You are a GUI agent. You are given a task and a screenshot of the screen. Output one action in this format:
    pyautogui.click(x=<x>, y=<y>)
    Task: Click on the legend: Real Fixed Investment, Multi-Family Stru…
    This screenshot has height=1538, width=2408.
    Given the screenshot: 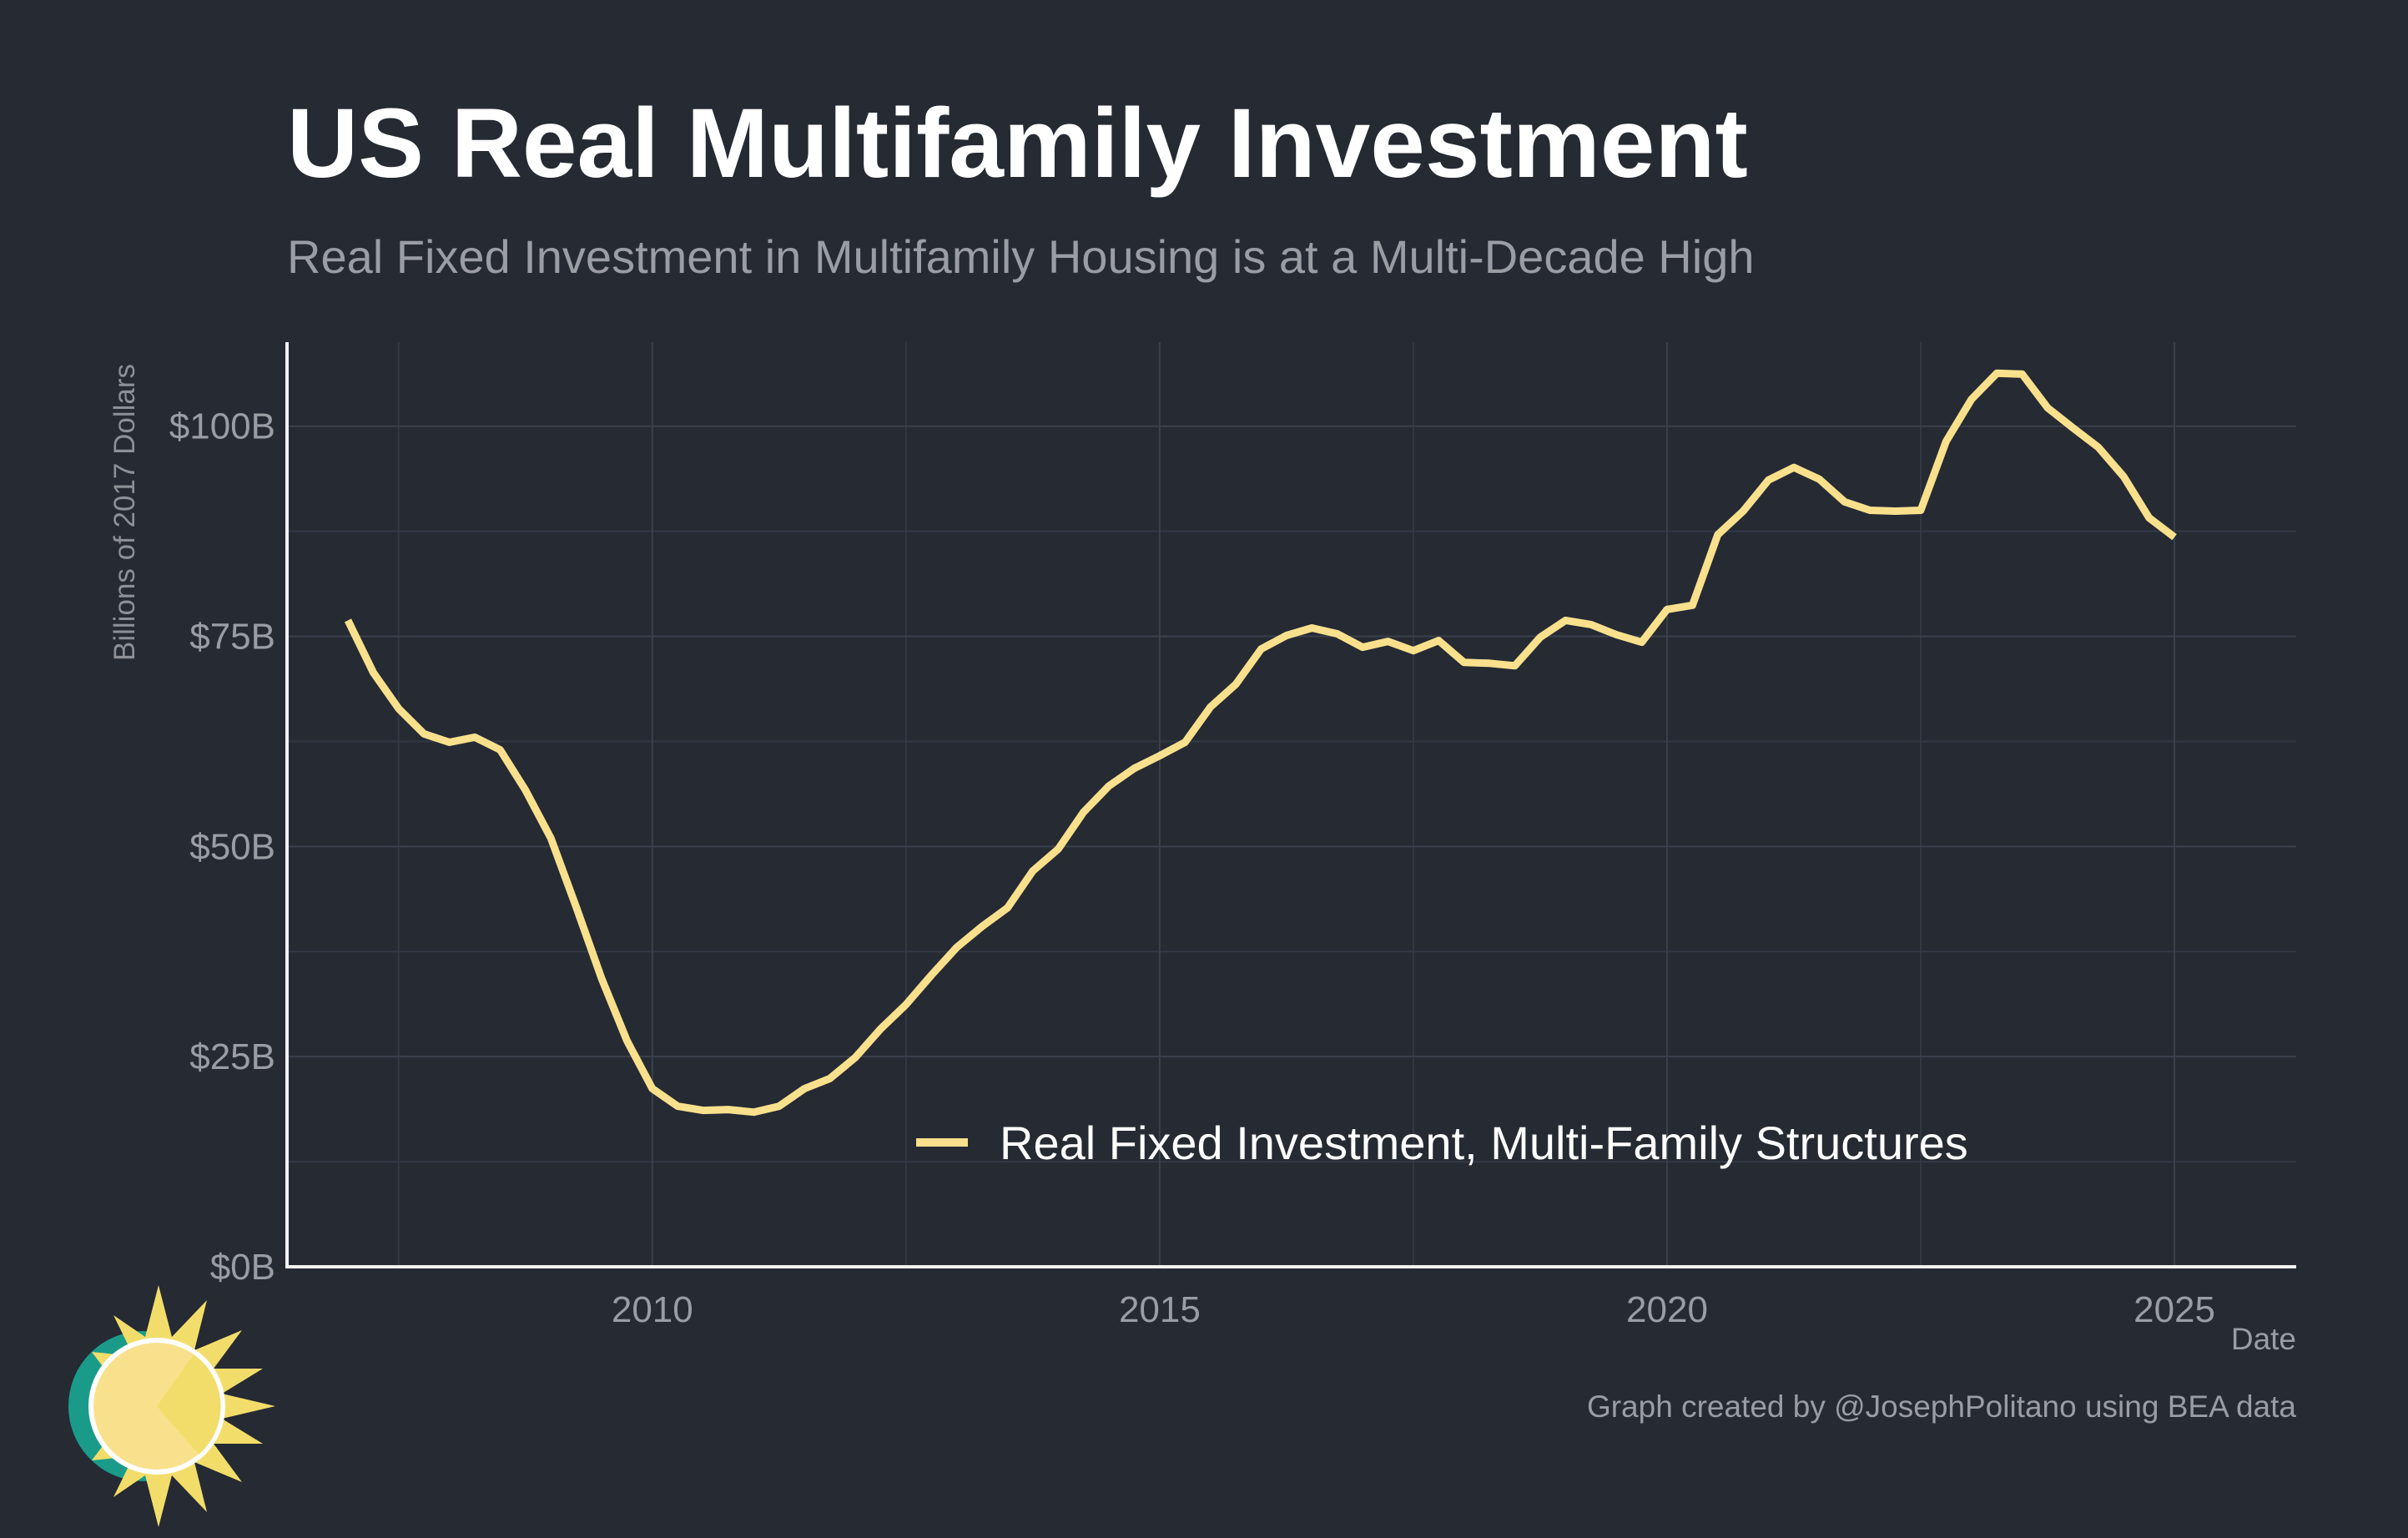 What is the action you would take?
    pyautogui.click(x=1442, y=1143)
    